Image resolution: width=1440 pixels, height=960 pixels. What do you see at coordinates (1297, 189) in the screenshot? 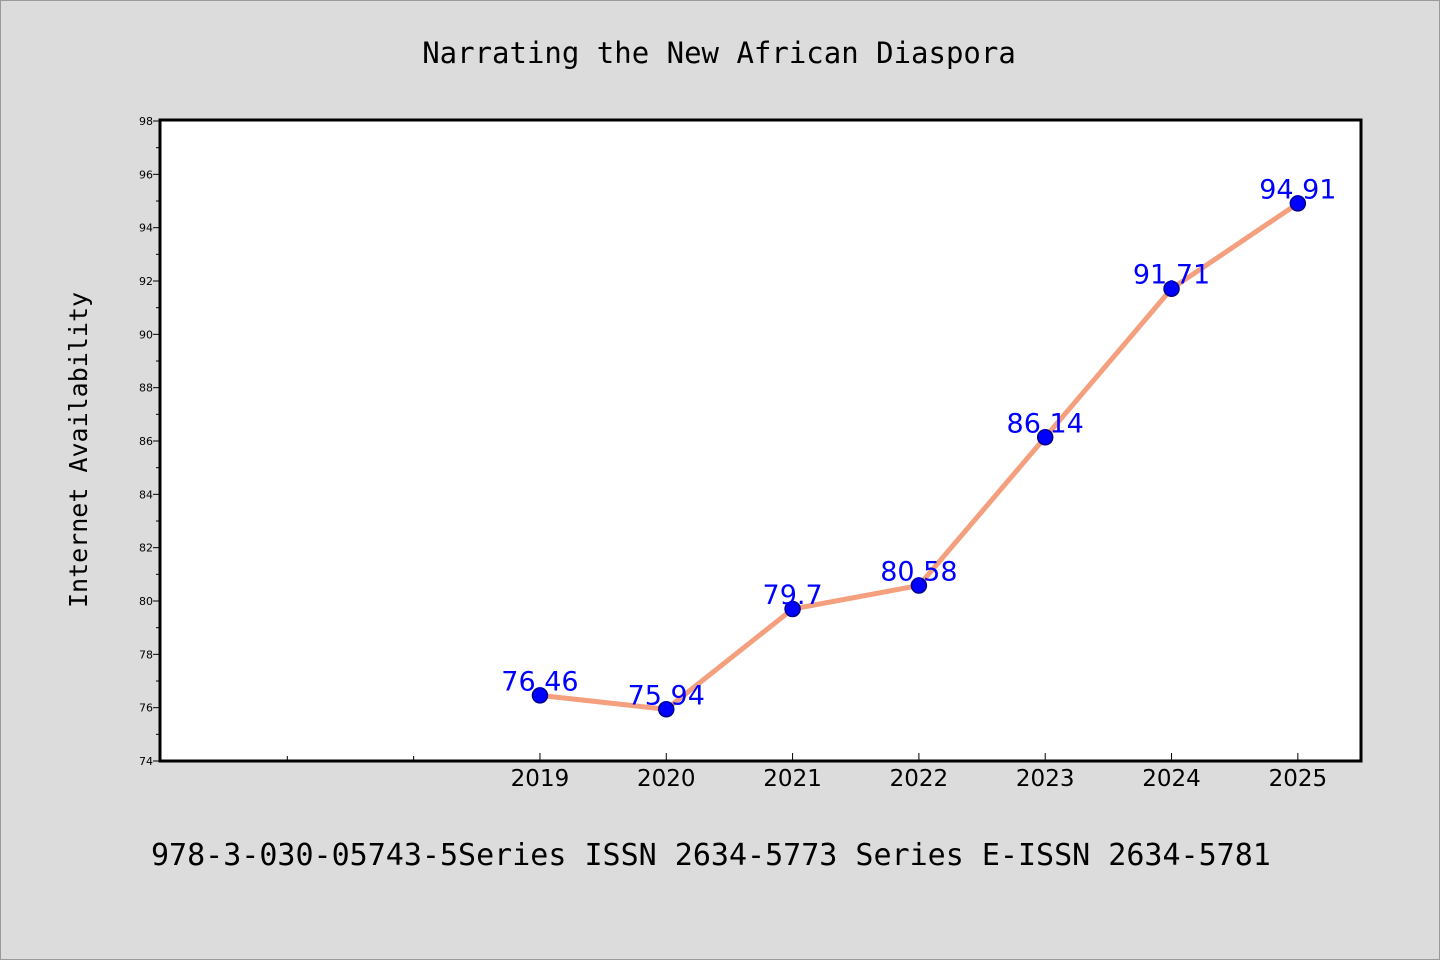
I see `data-label: 94.91` at bounding box center [1297, 189].